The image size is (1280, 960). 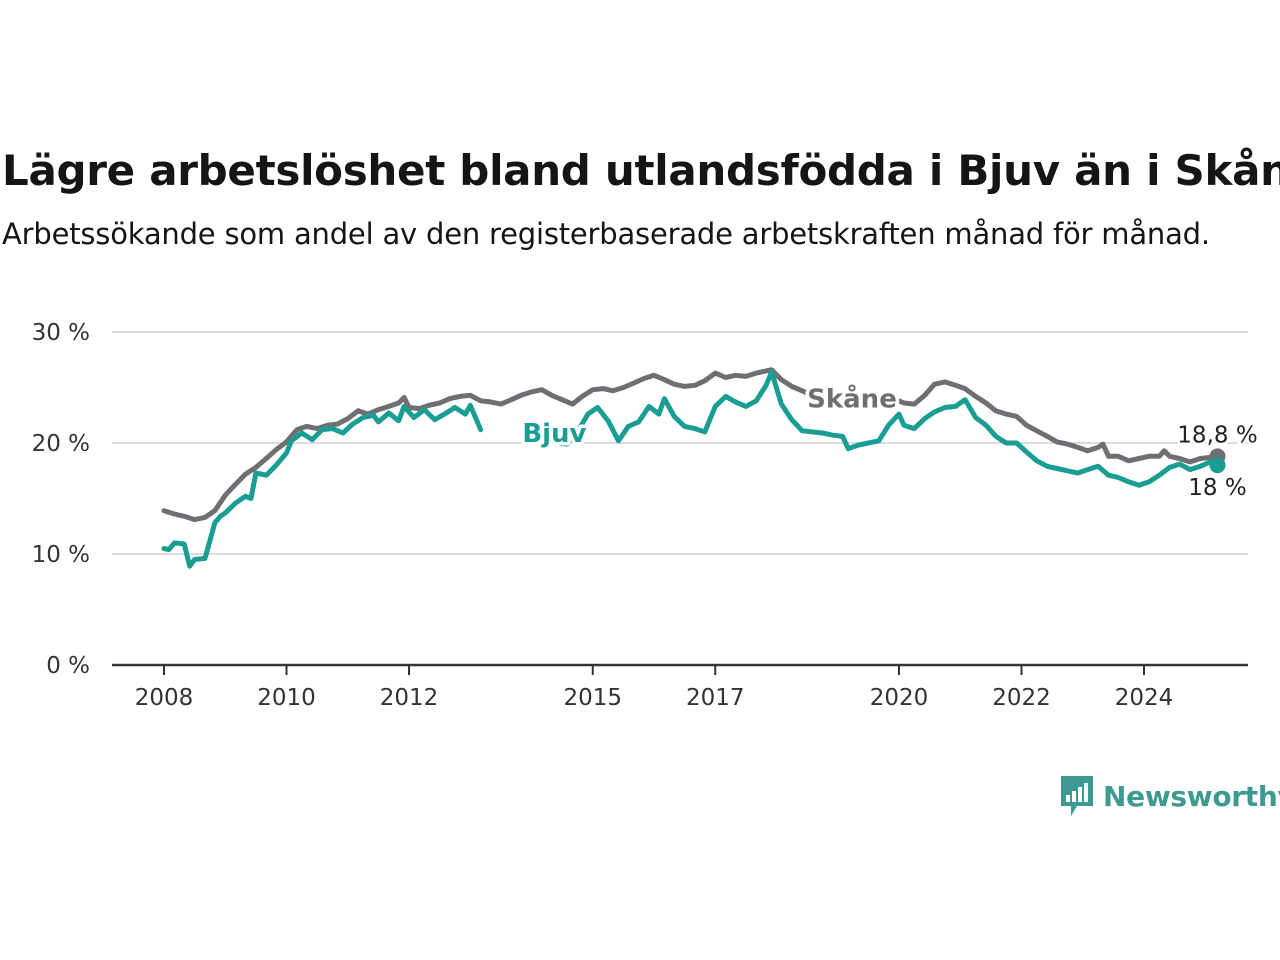 I want to click on series-line-skane, so click(x=690, y=445).